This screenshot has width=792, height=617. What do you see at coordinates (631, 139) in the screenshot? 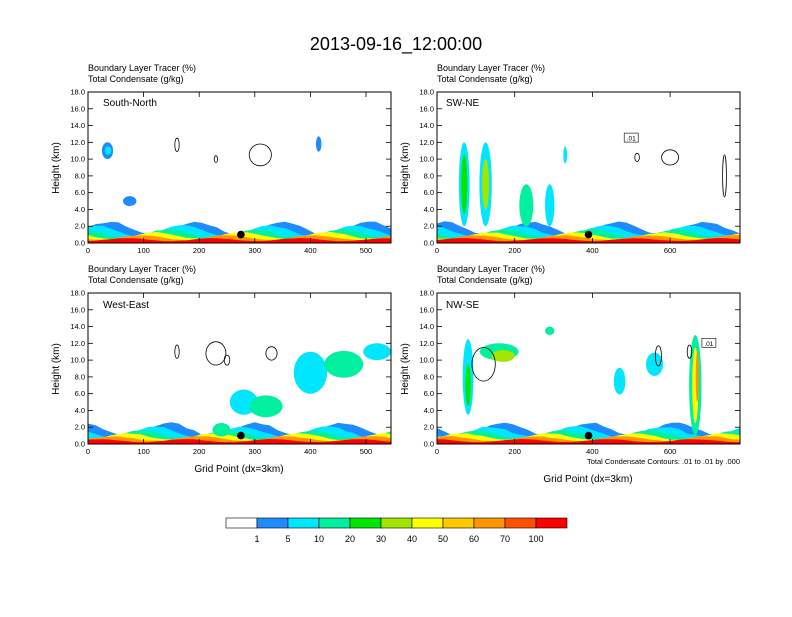
I see `contour-label: .01` at bounding box center [631, 139].